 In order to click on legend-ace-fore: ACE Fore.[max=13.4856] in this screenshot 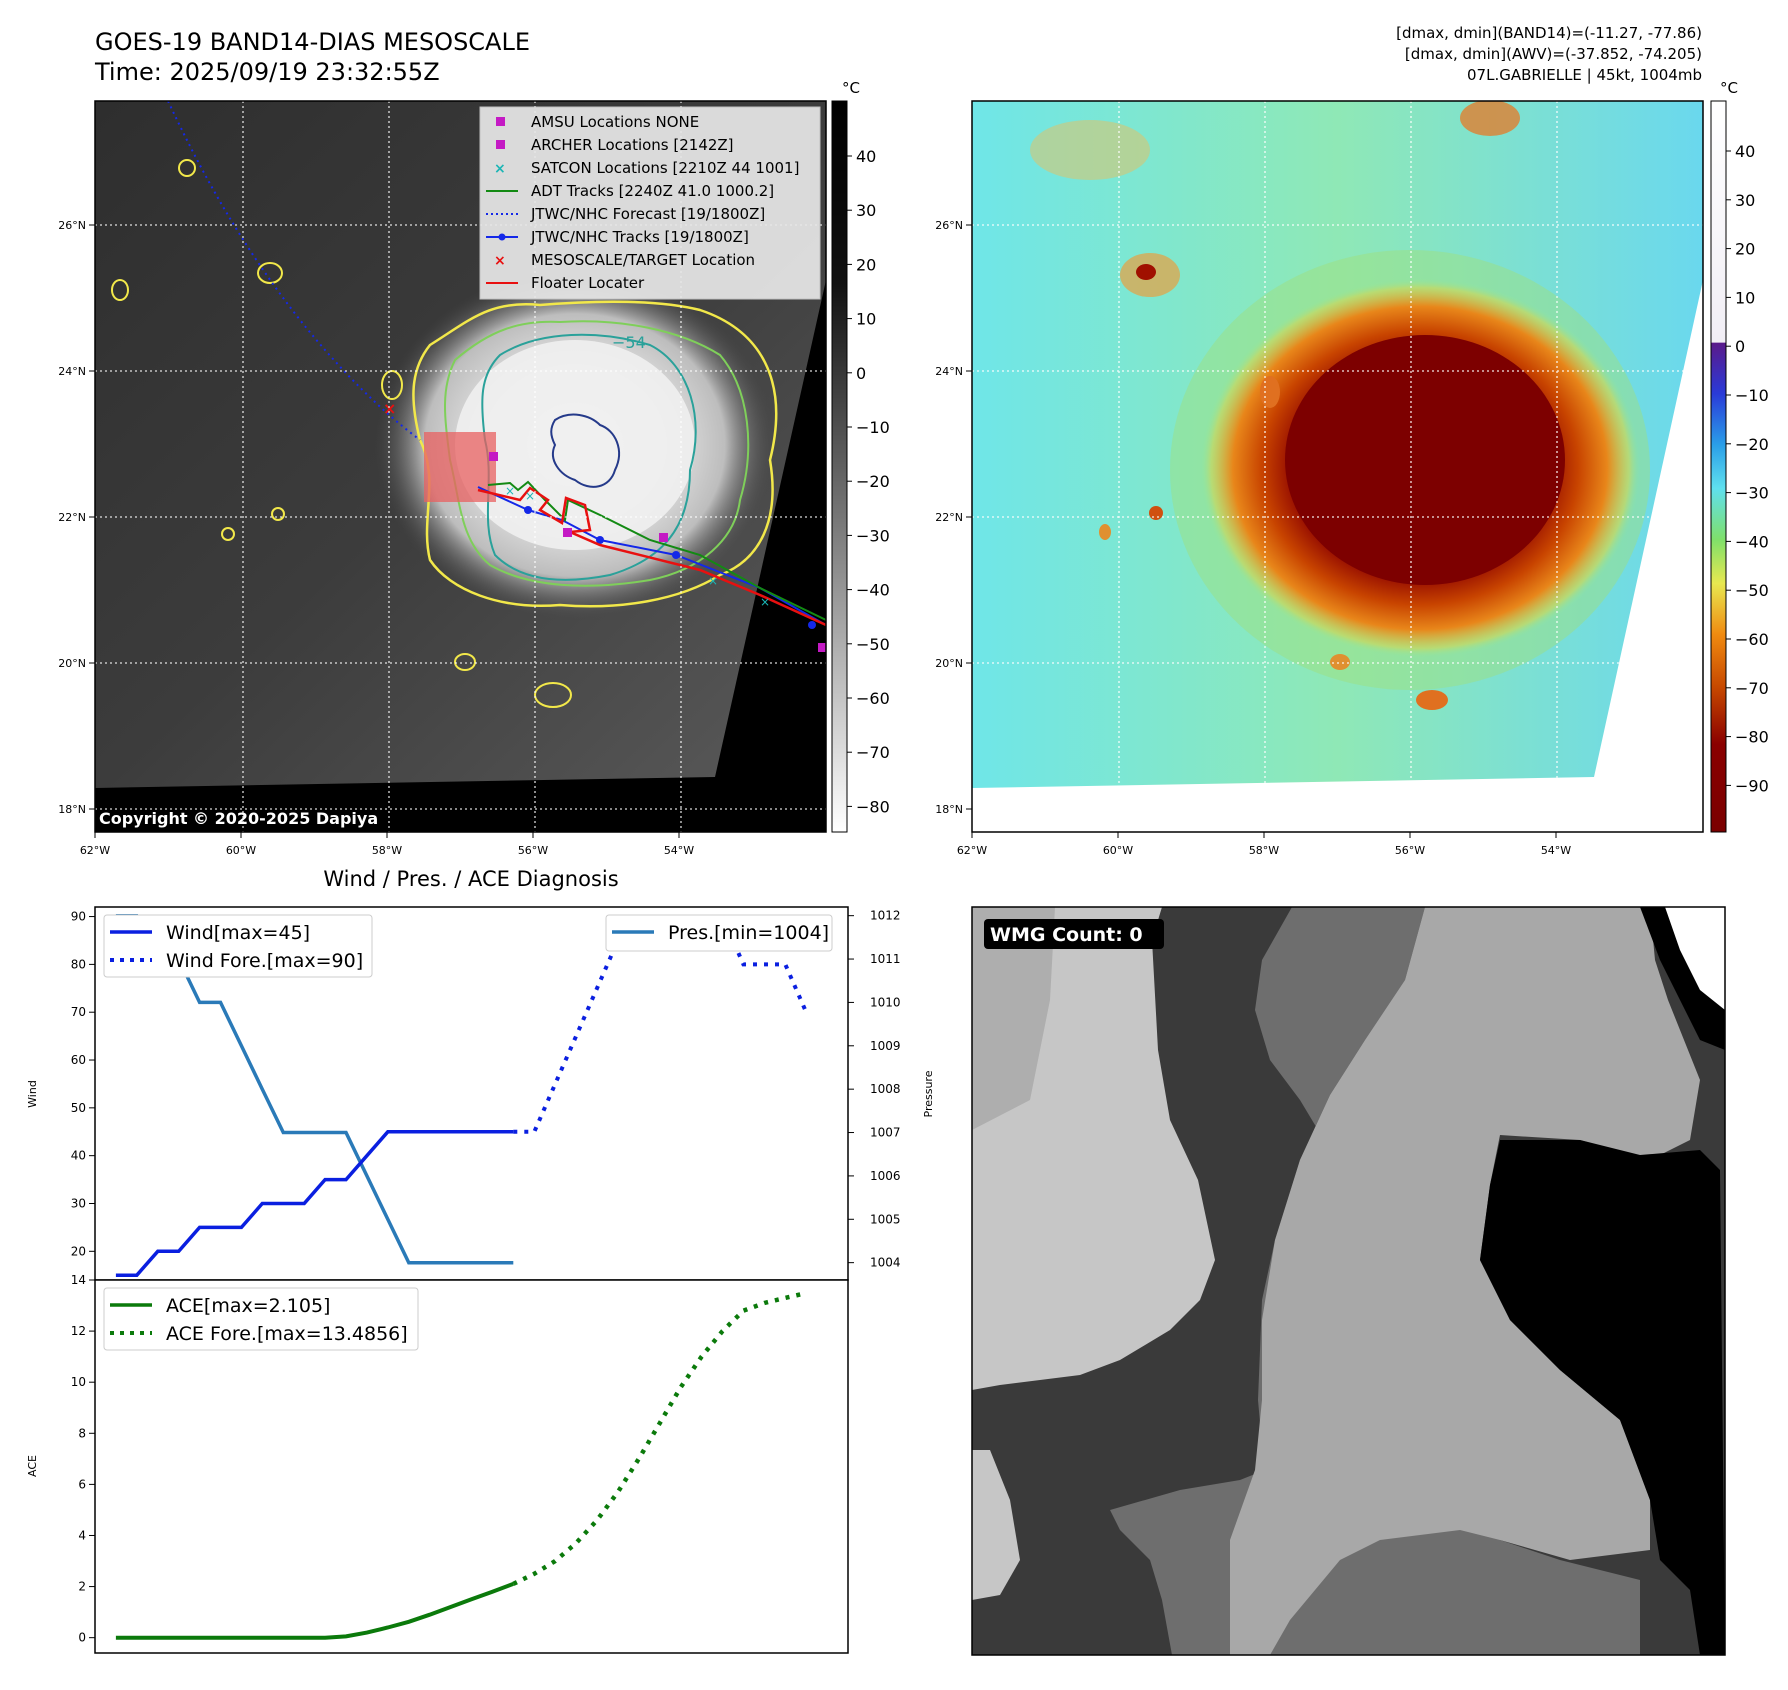, I will do `click(287, 1334)`.